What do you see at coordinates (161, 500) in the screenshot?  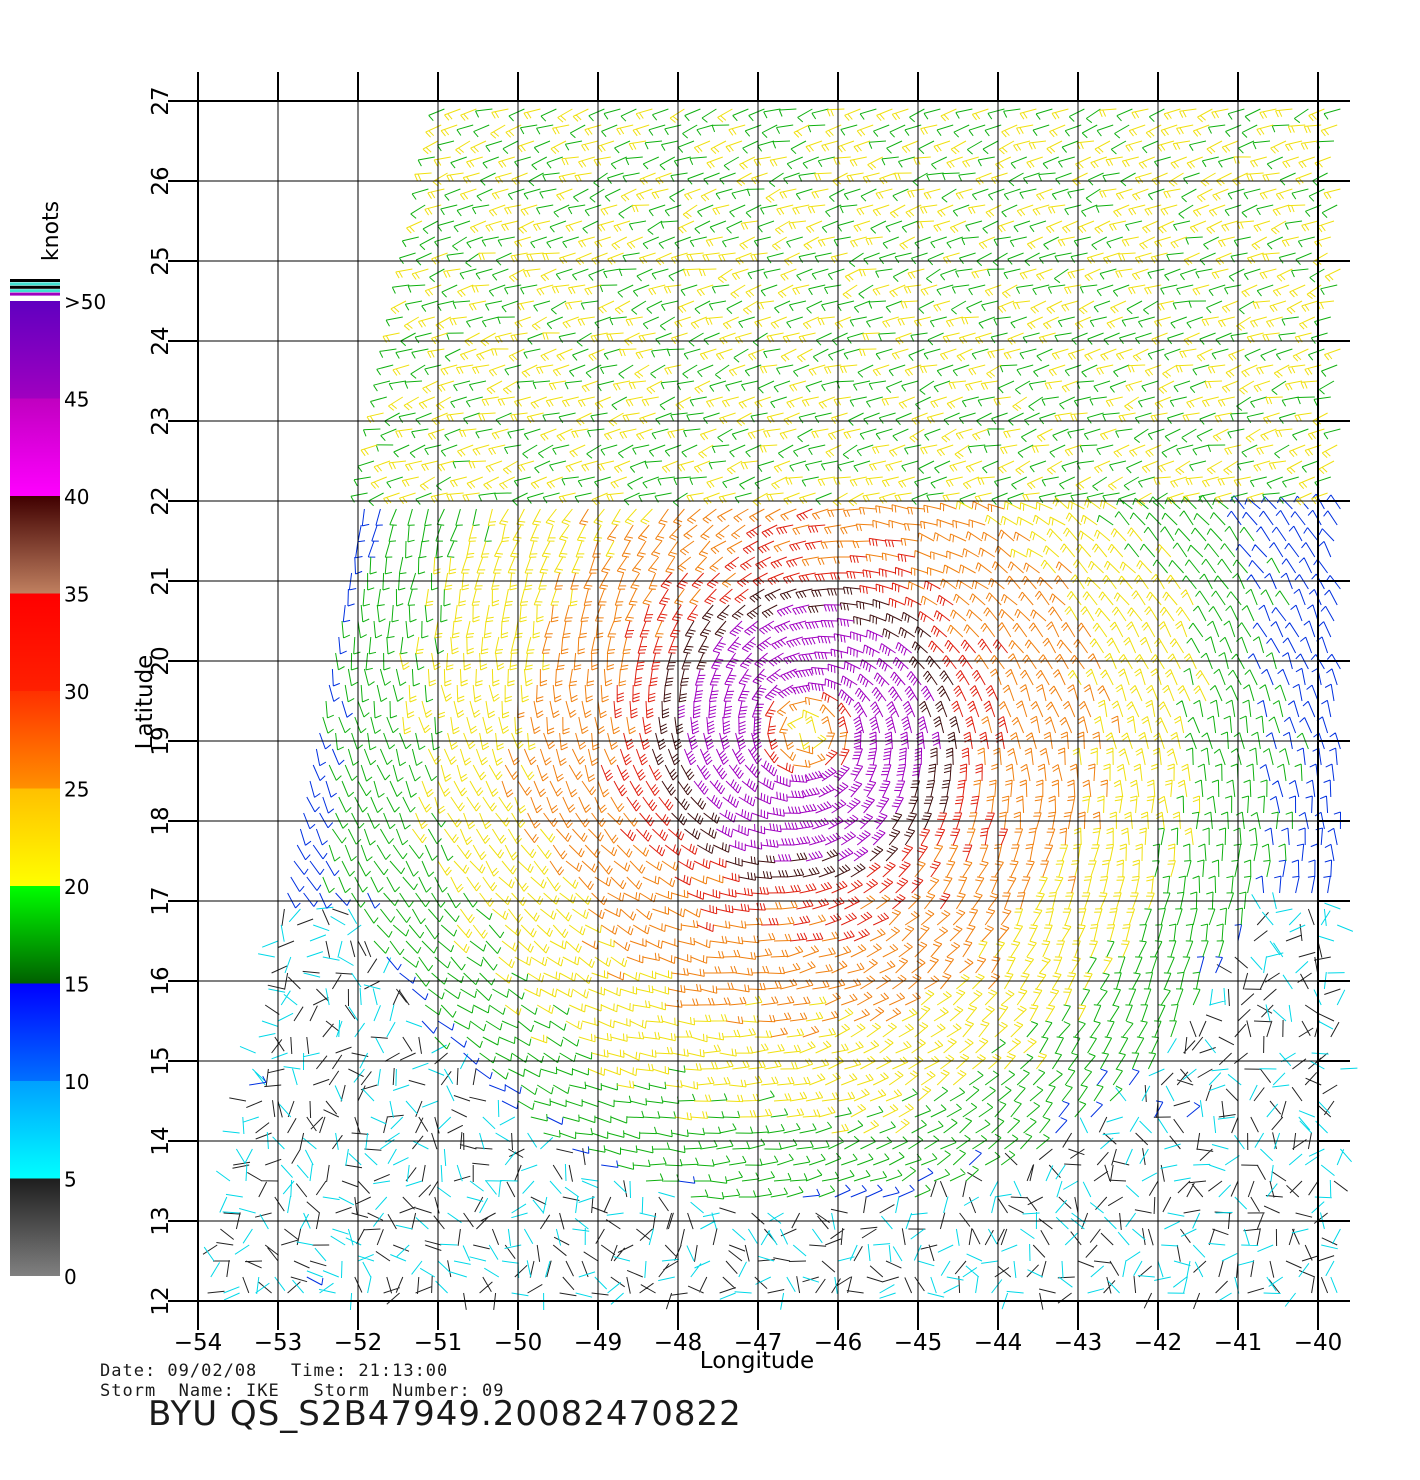 I see `y-tick-label: 22` at bounding box center [161, 500].